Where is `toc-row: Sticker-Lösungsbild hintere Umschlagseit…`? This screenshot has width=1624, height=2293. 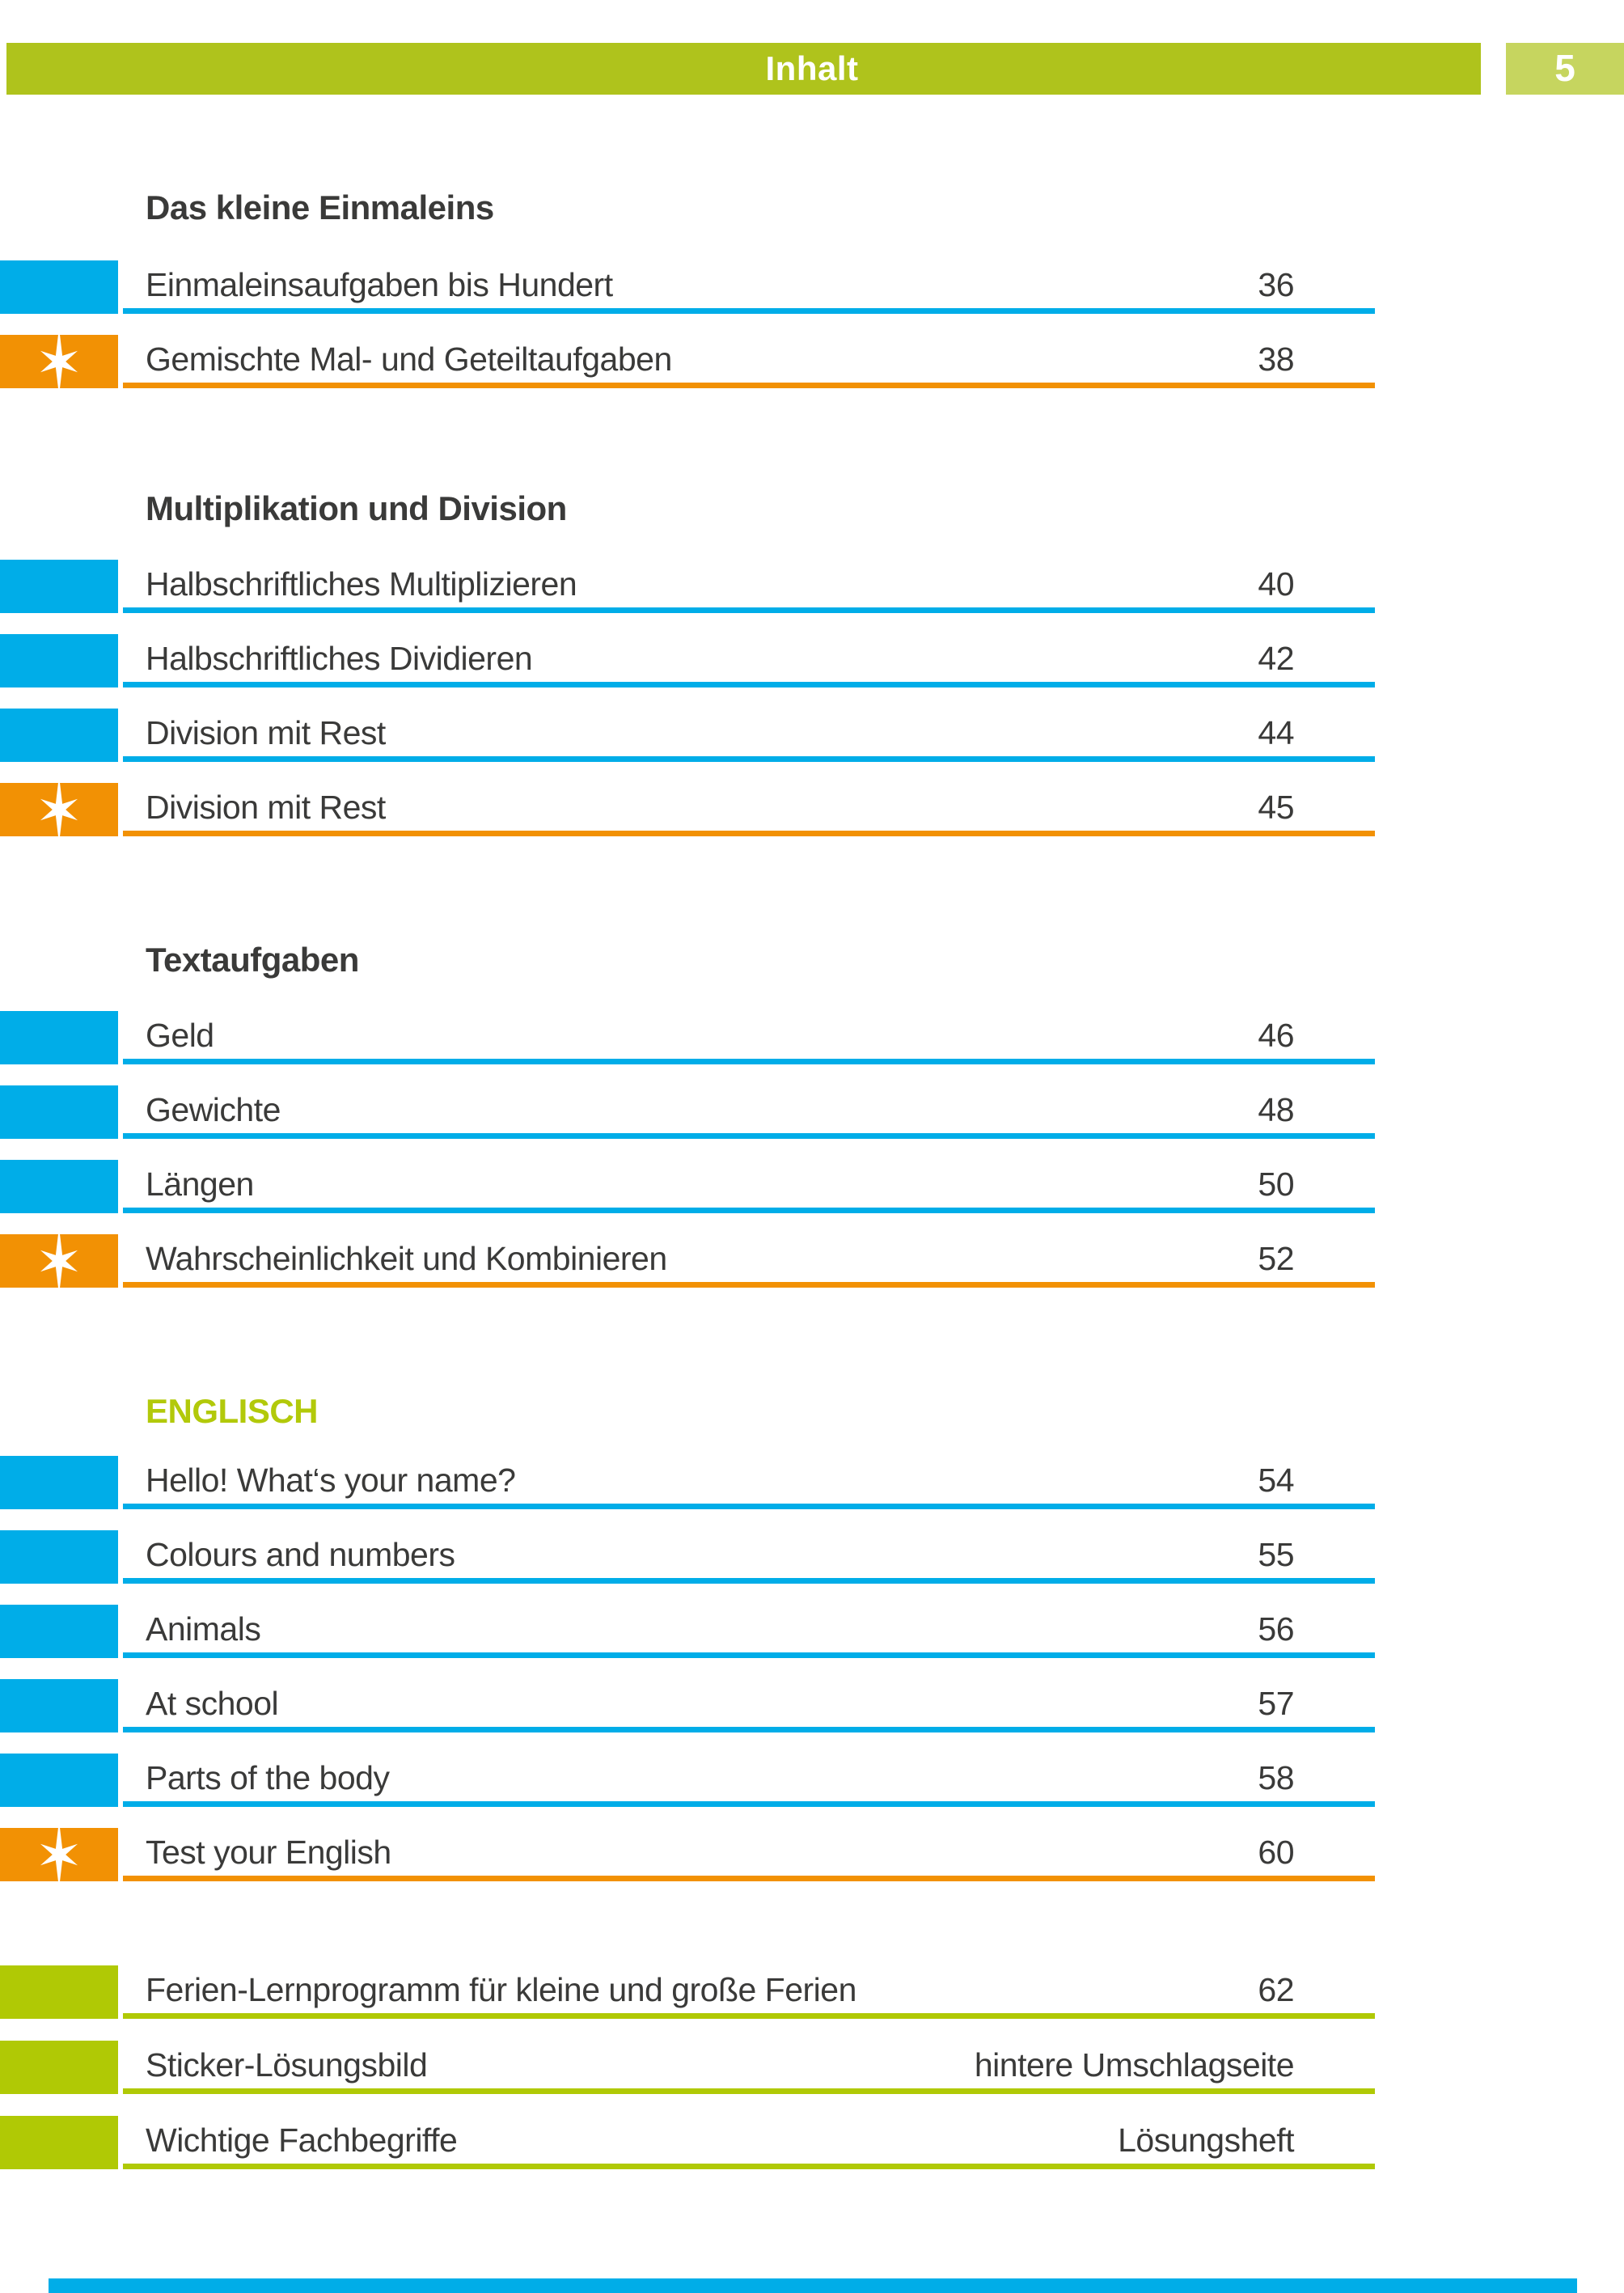
toc-row: Sticker-Lösungsbild hintere Umschlagseit… is located at coordinates (687, 2067).